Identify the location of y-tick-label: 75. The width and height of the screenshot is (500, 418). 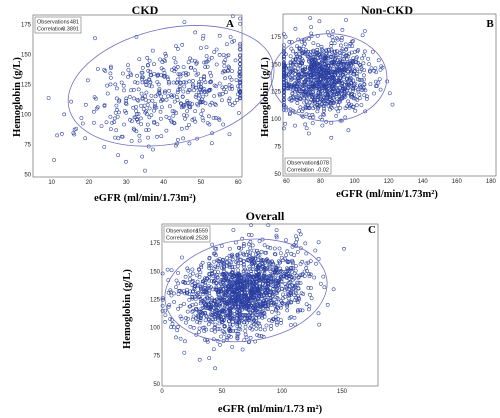
(277, 147).